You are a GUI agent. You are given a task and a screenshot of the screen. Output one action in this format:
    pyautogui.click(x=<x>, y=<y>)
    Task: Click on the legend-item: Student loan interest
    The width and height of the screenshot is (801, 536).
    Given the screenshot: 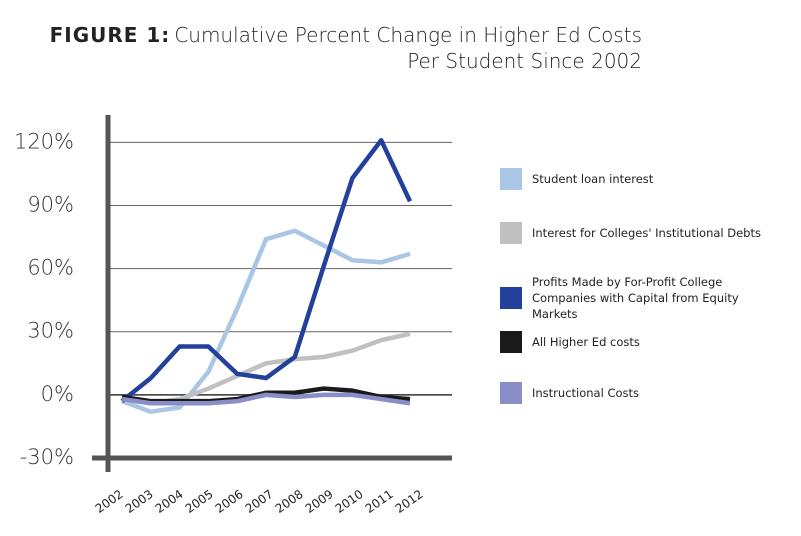 What is the action you would take?
    pyautogui.click(x=645, y=179)
    